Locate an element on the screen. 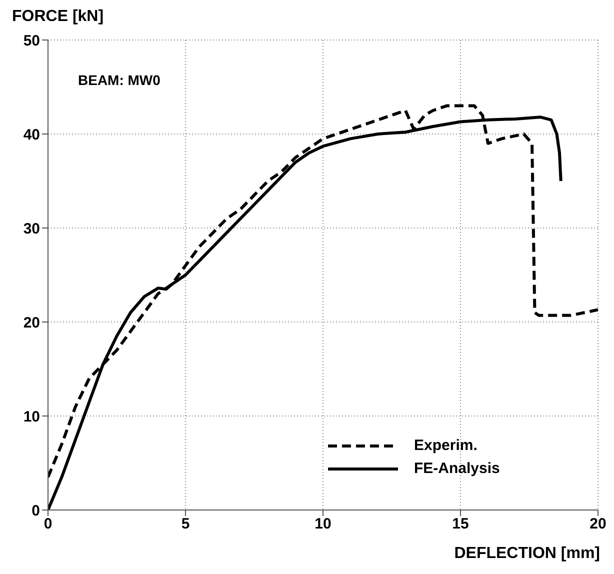 The image size is (614, 574). x-tick-label: 15 is located at coordinates (460, 524).